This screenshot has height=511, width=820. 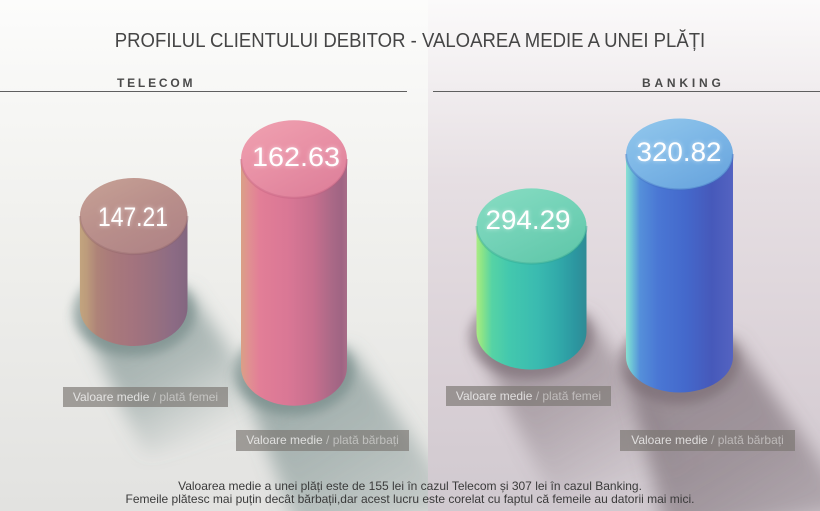 What do you see at coordinates (528, 220) in the screenshot?
I see `svg-text: 294.29` at bounding box center [528, 220].